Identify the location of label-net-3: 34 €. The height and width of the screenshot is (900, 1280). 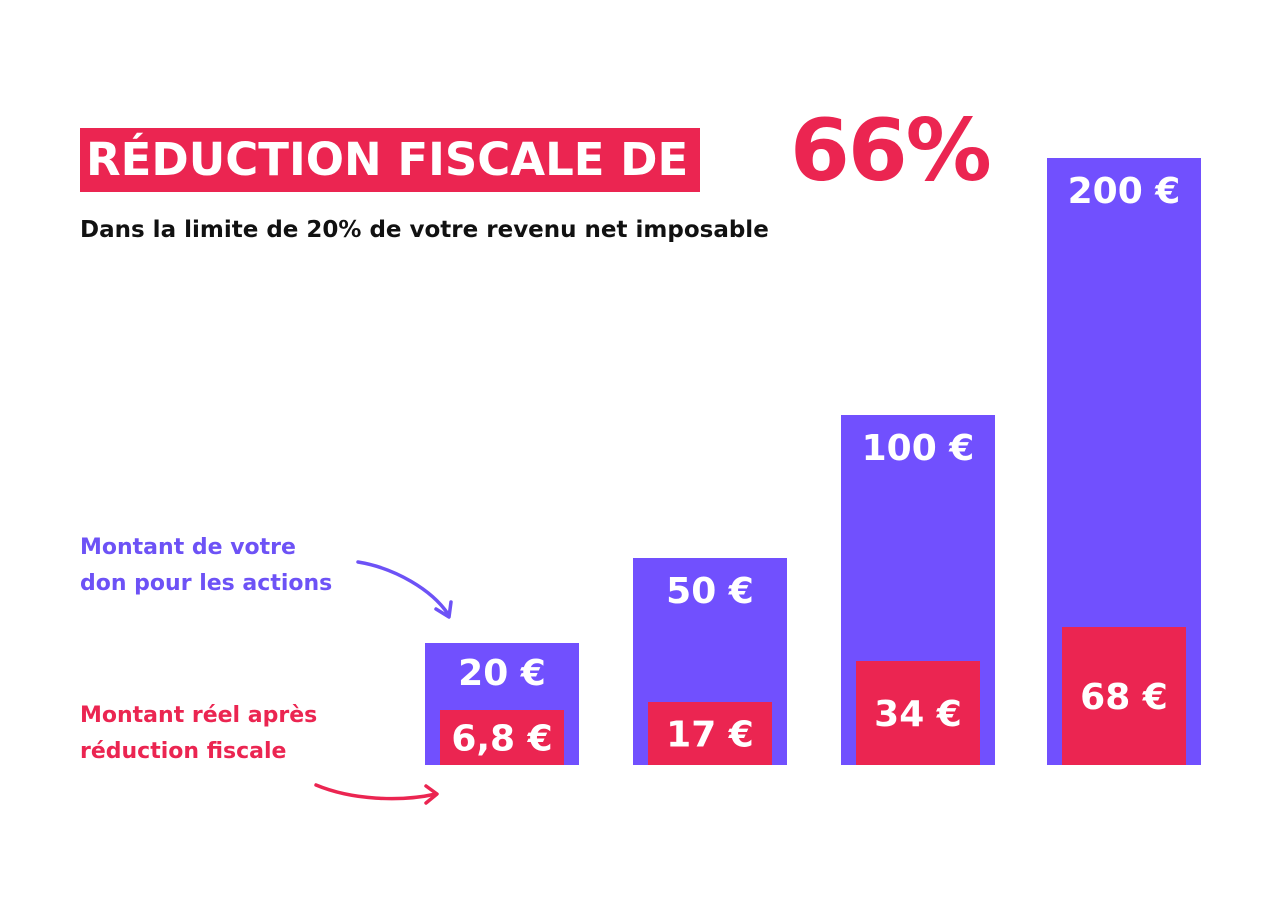
(918, 714).